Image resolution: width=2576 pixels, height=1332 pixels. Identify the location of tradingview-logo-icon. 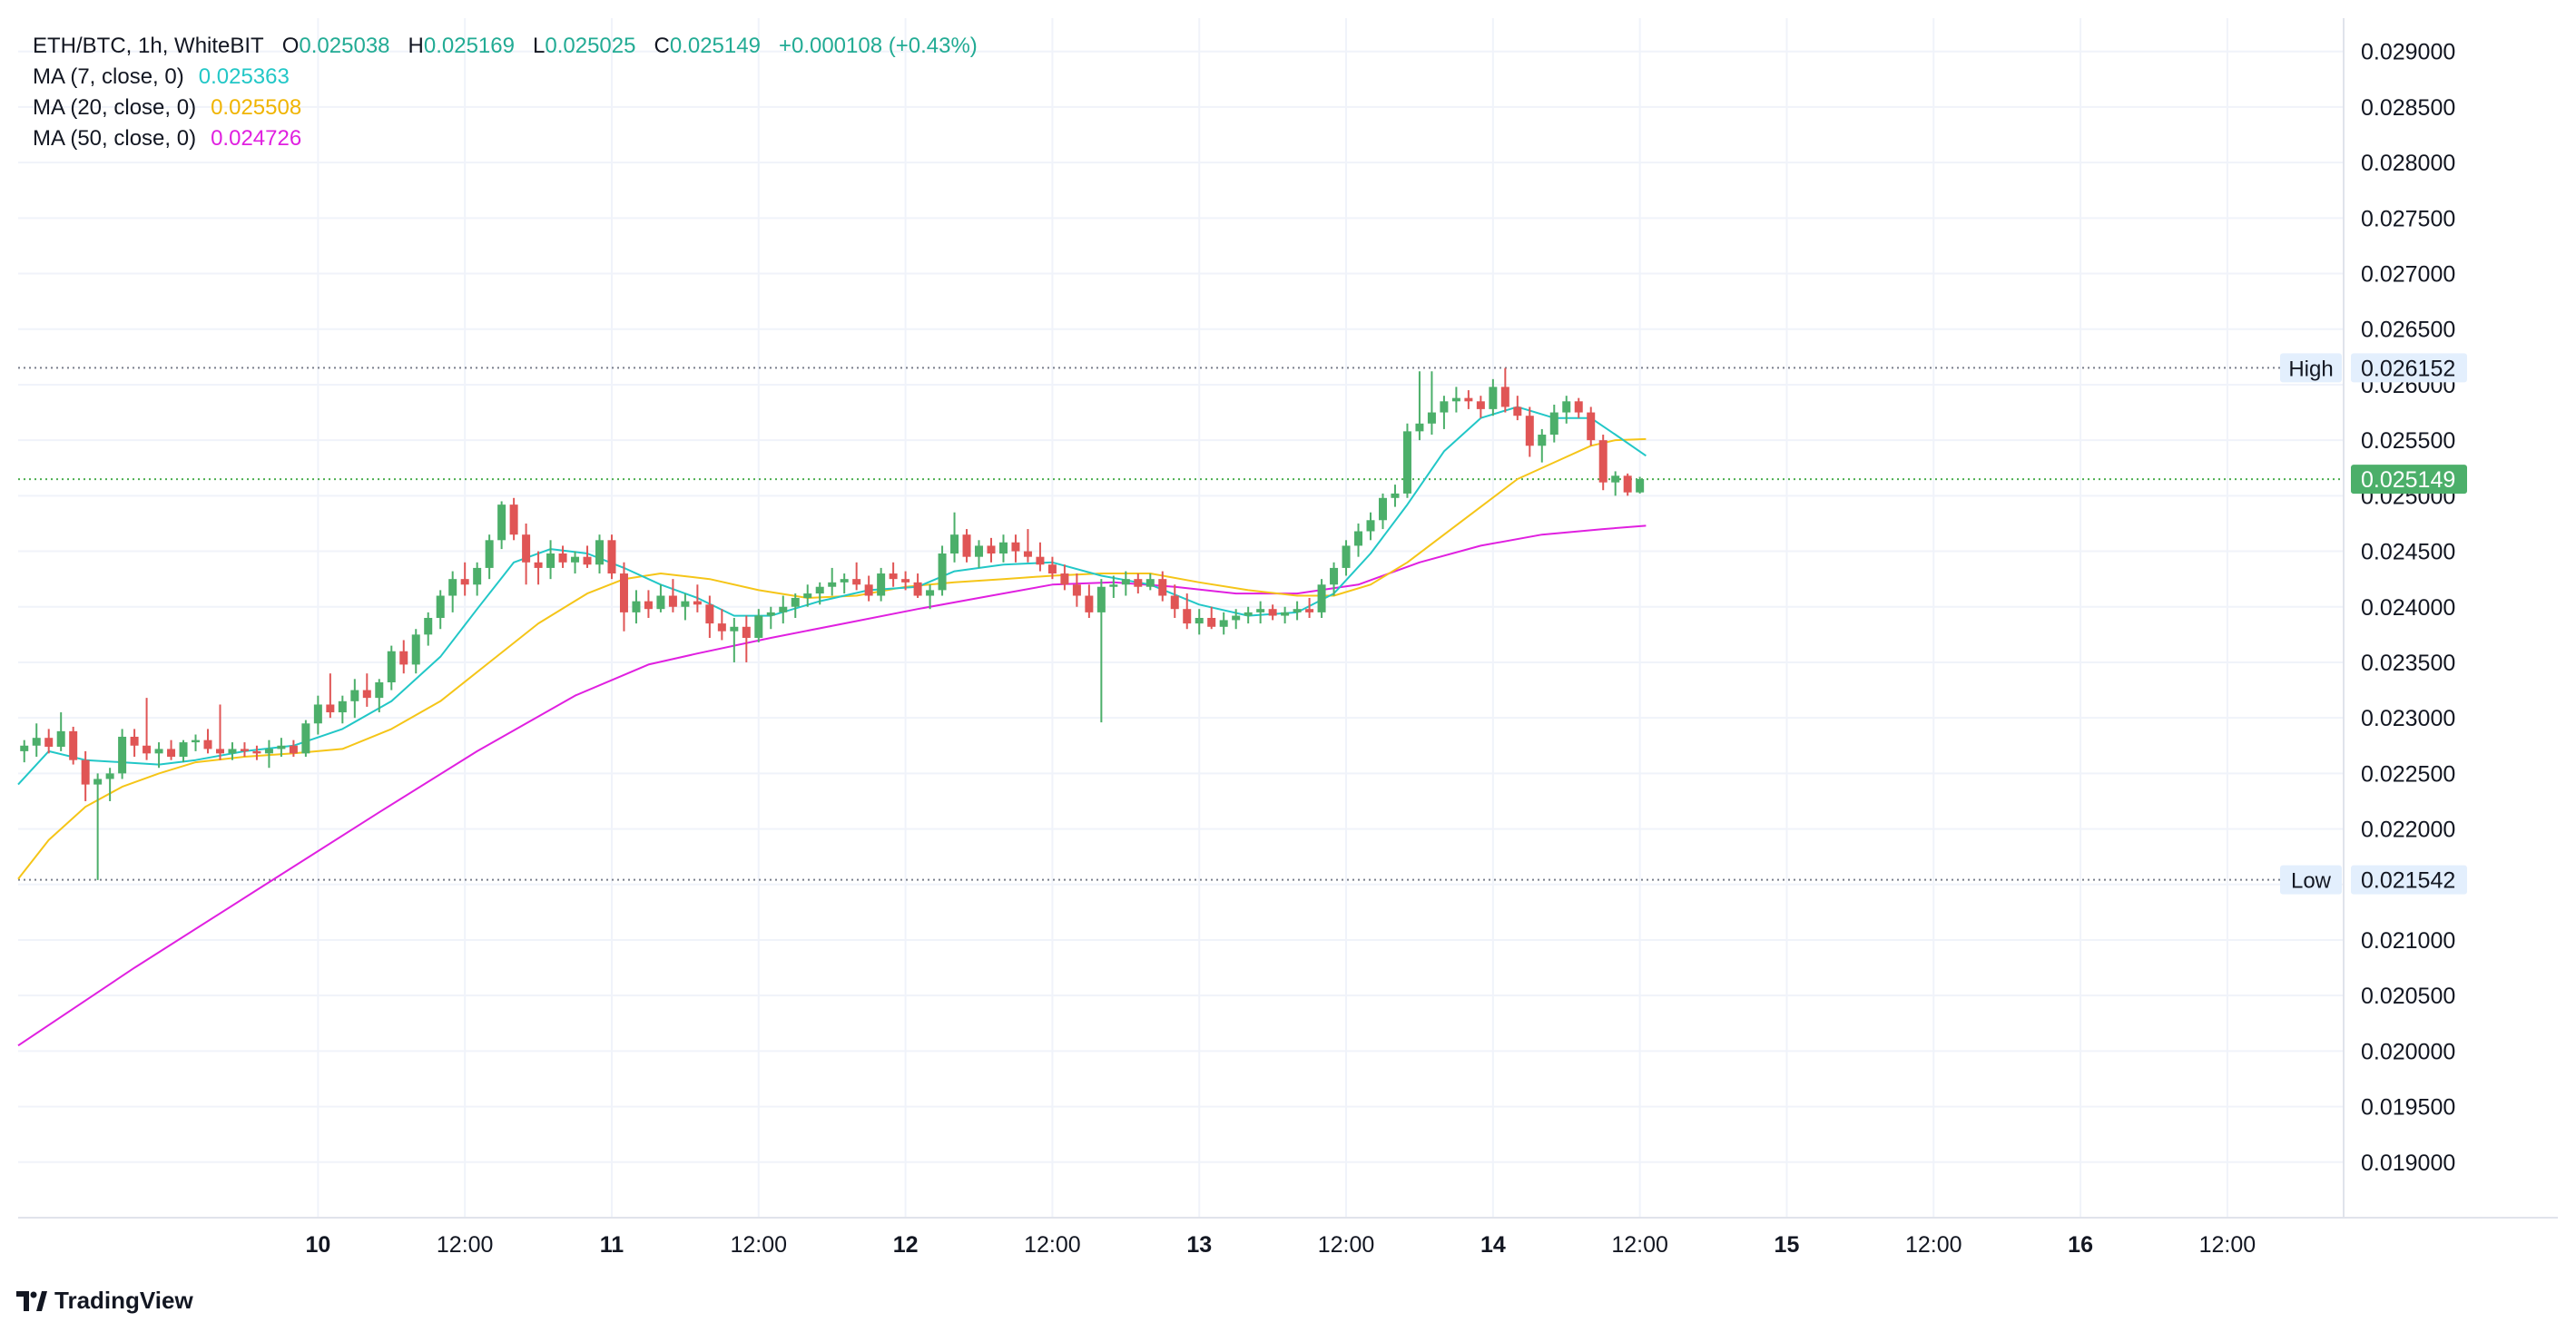
(31, 1300).